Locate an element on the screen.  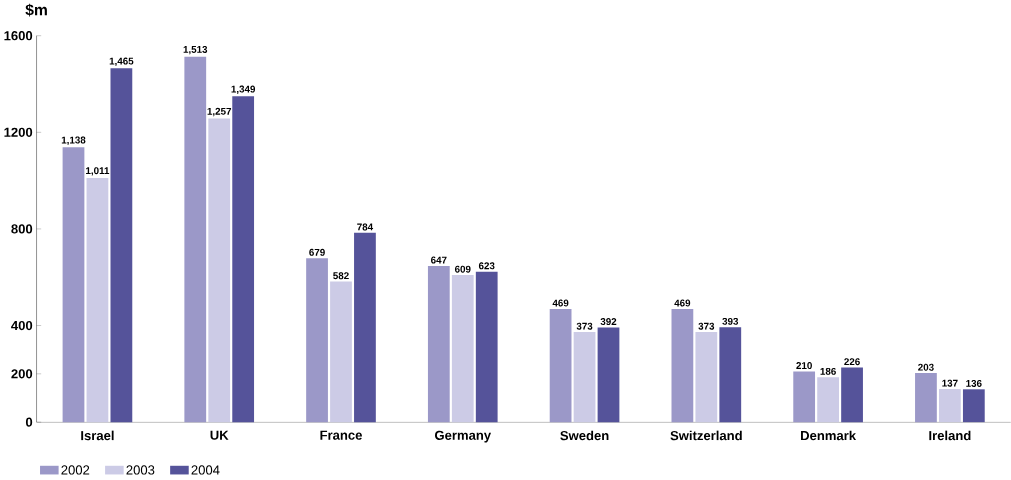
data-label: 679 is located at coordinates (317, 252).